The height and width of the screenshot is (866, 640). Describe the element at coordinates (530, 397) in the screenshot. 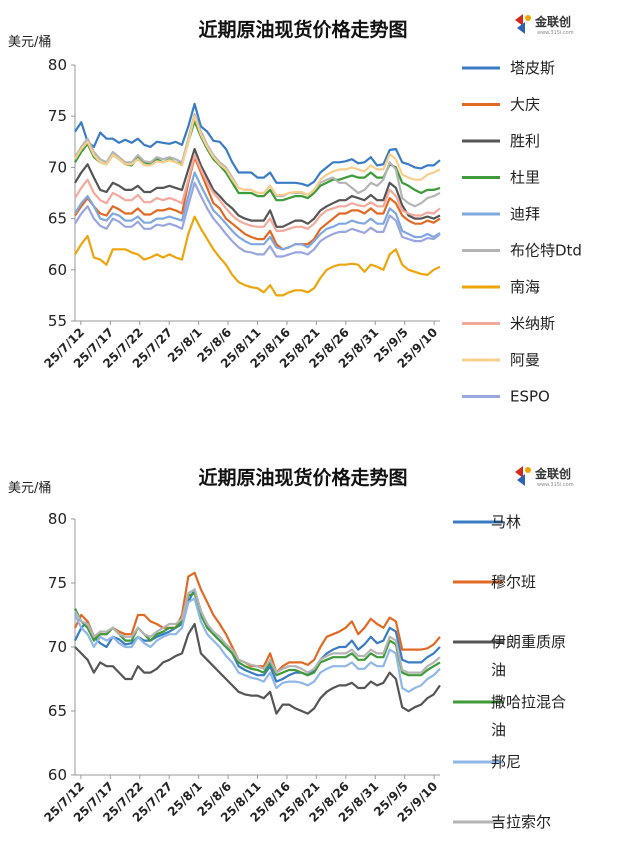

I see `legend-label-9: ESPO` at that location.